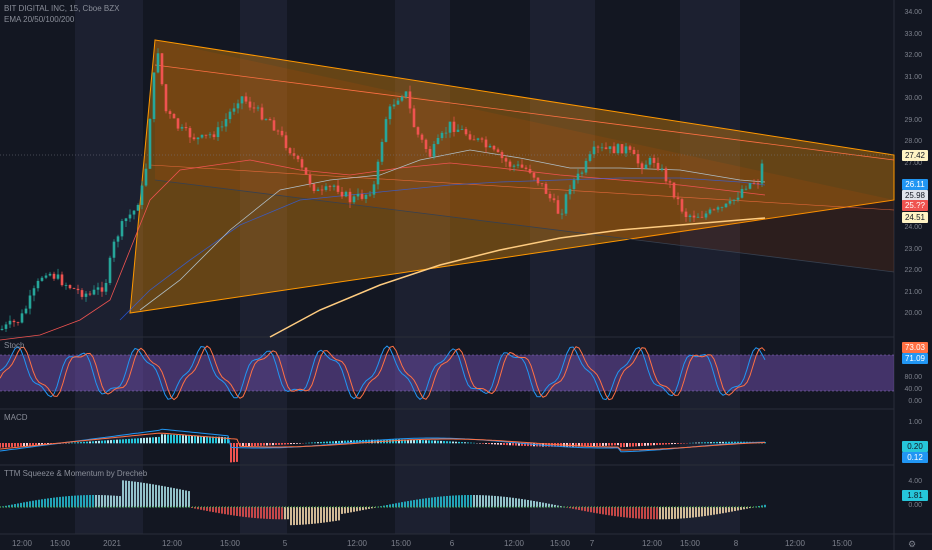  I want to click on time-label: 2021, so click(112, 543).